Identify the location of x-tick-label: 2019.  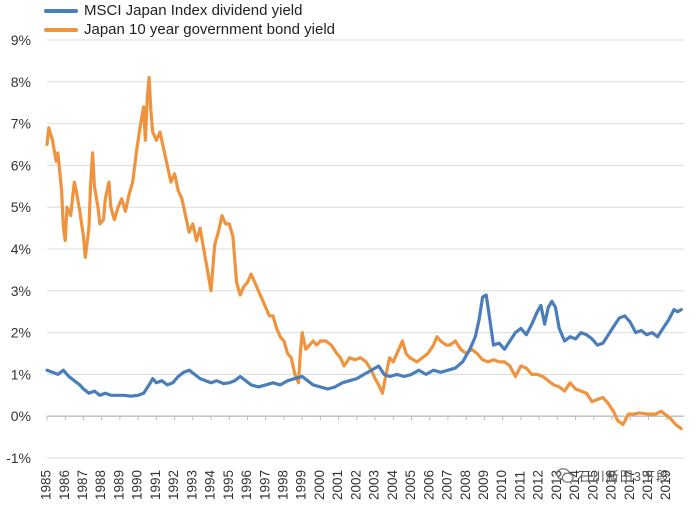
(665, 485).